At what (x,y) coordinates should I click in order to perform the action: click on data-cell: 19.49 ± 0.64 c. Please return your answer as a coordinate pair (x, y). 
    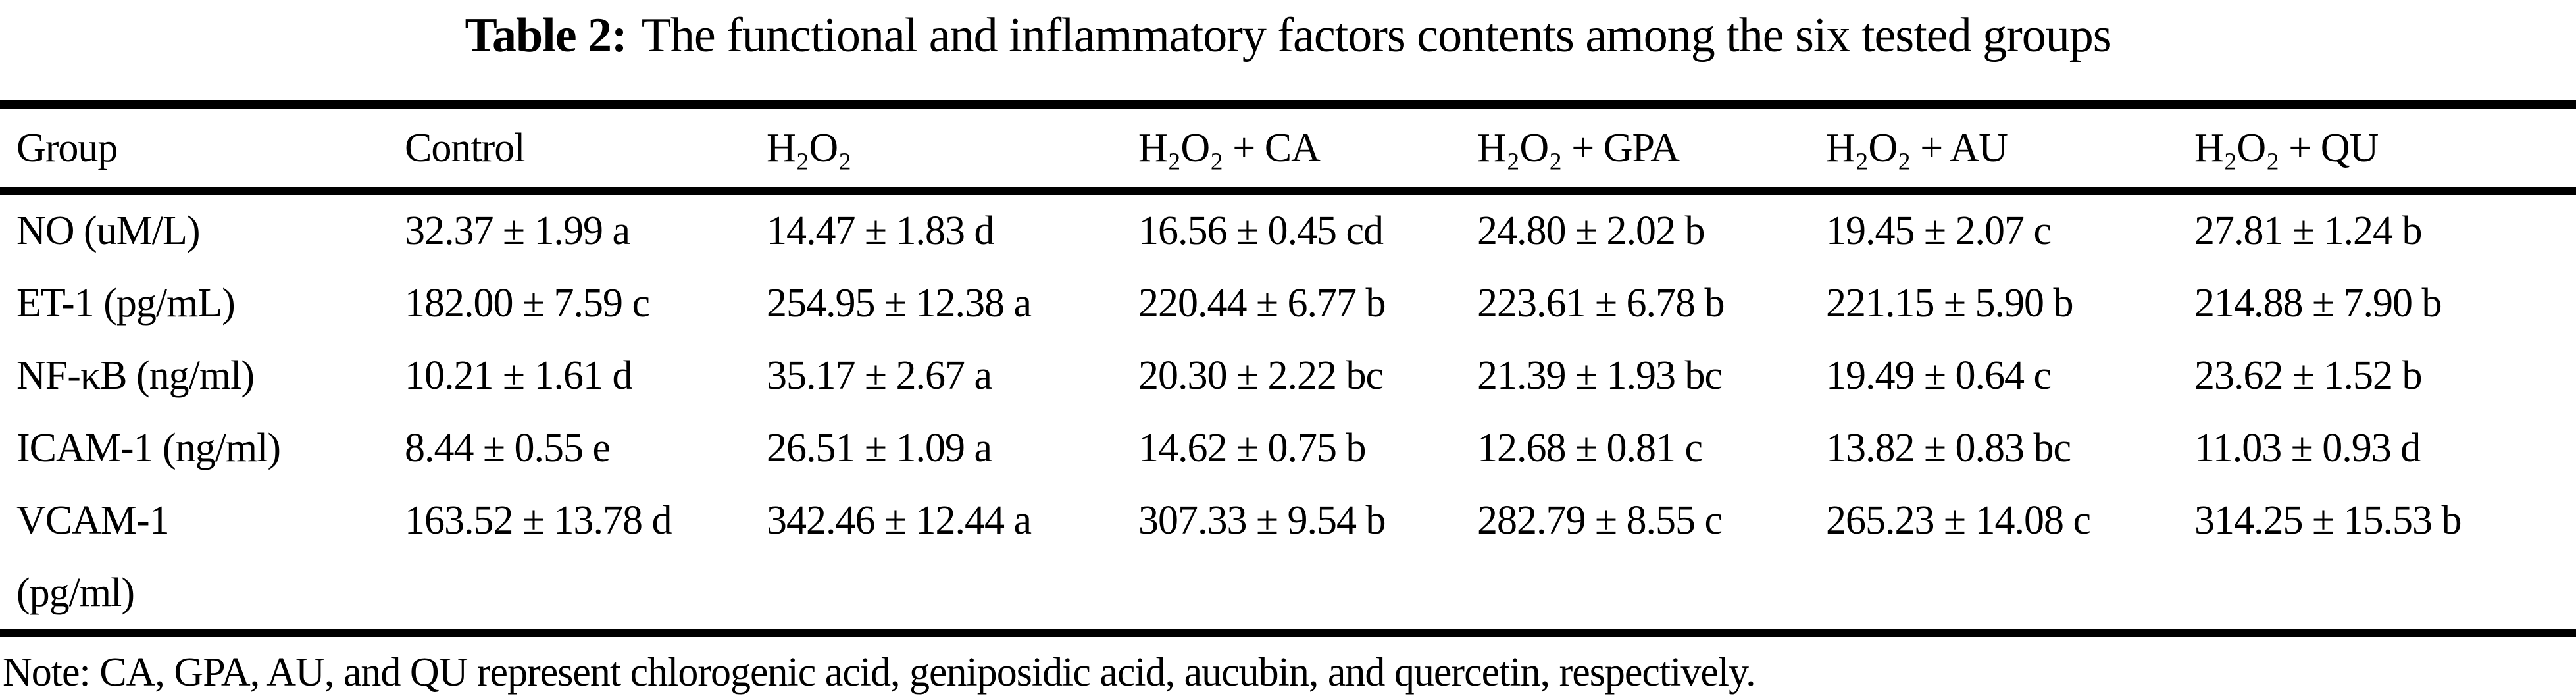
    Looking at the image, I should click on (1939, 375).